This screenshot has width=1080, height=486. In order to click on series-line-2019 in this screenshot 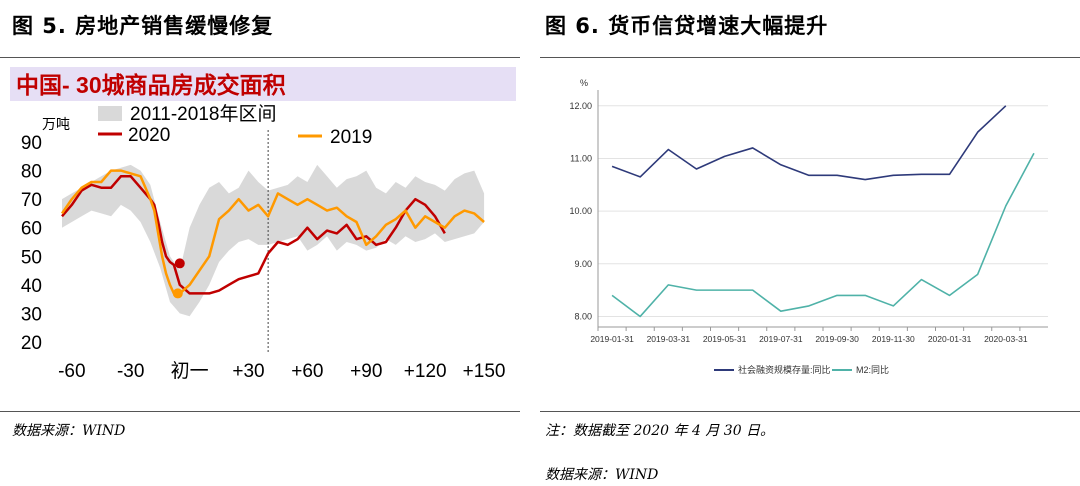, I will do `click(272, 232)`.